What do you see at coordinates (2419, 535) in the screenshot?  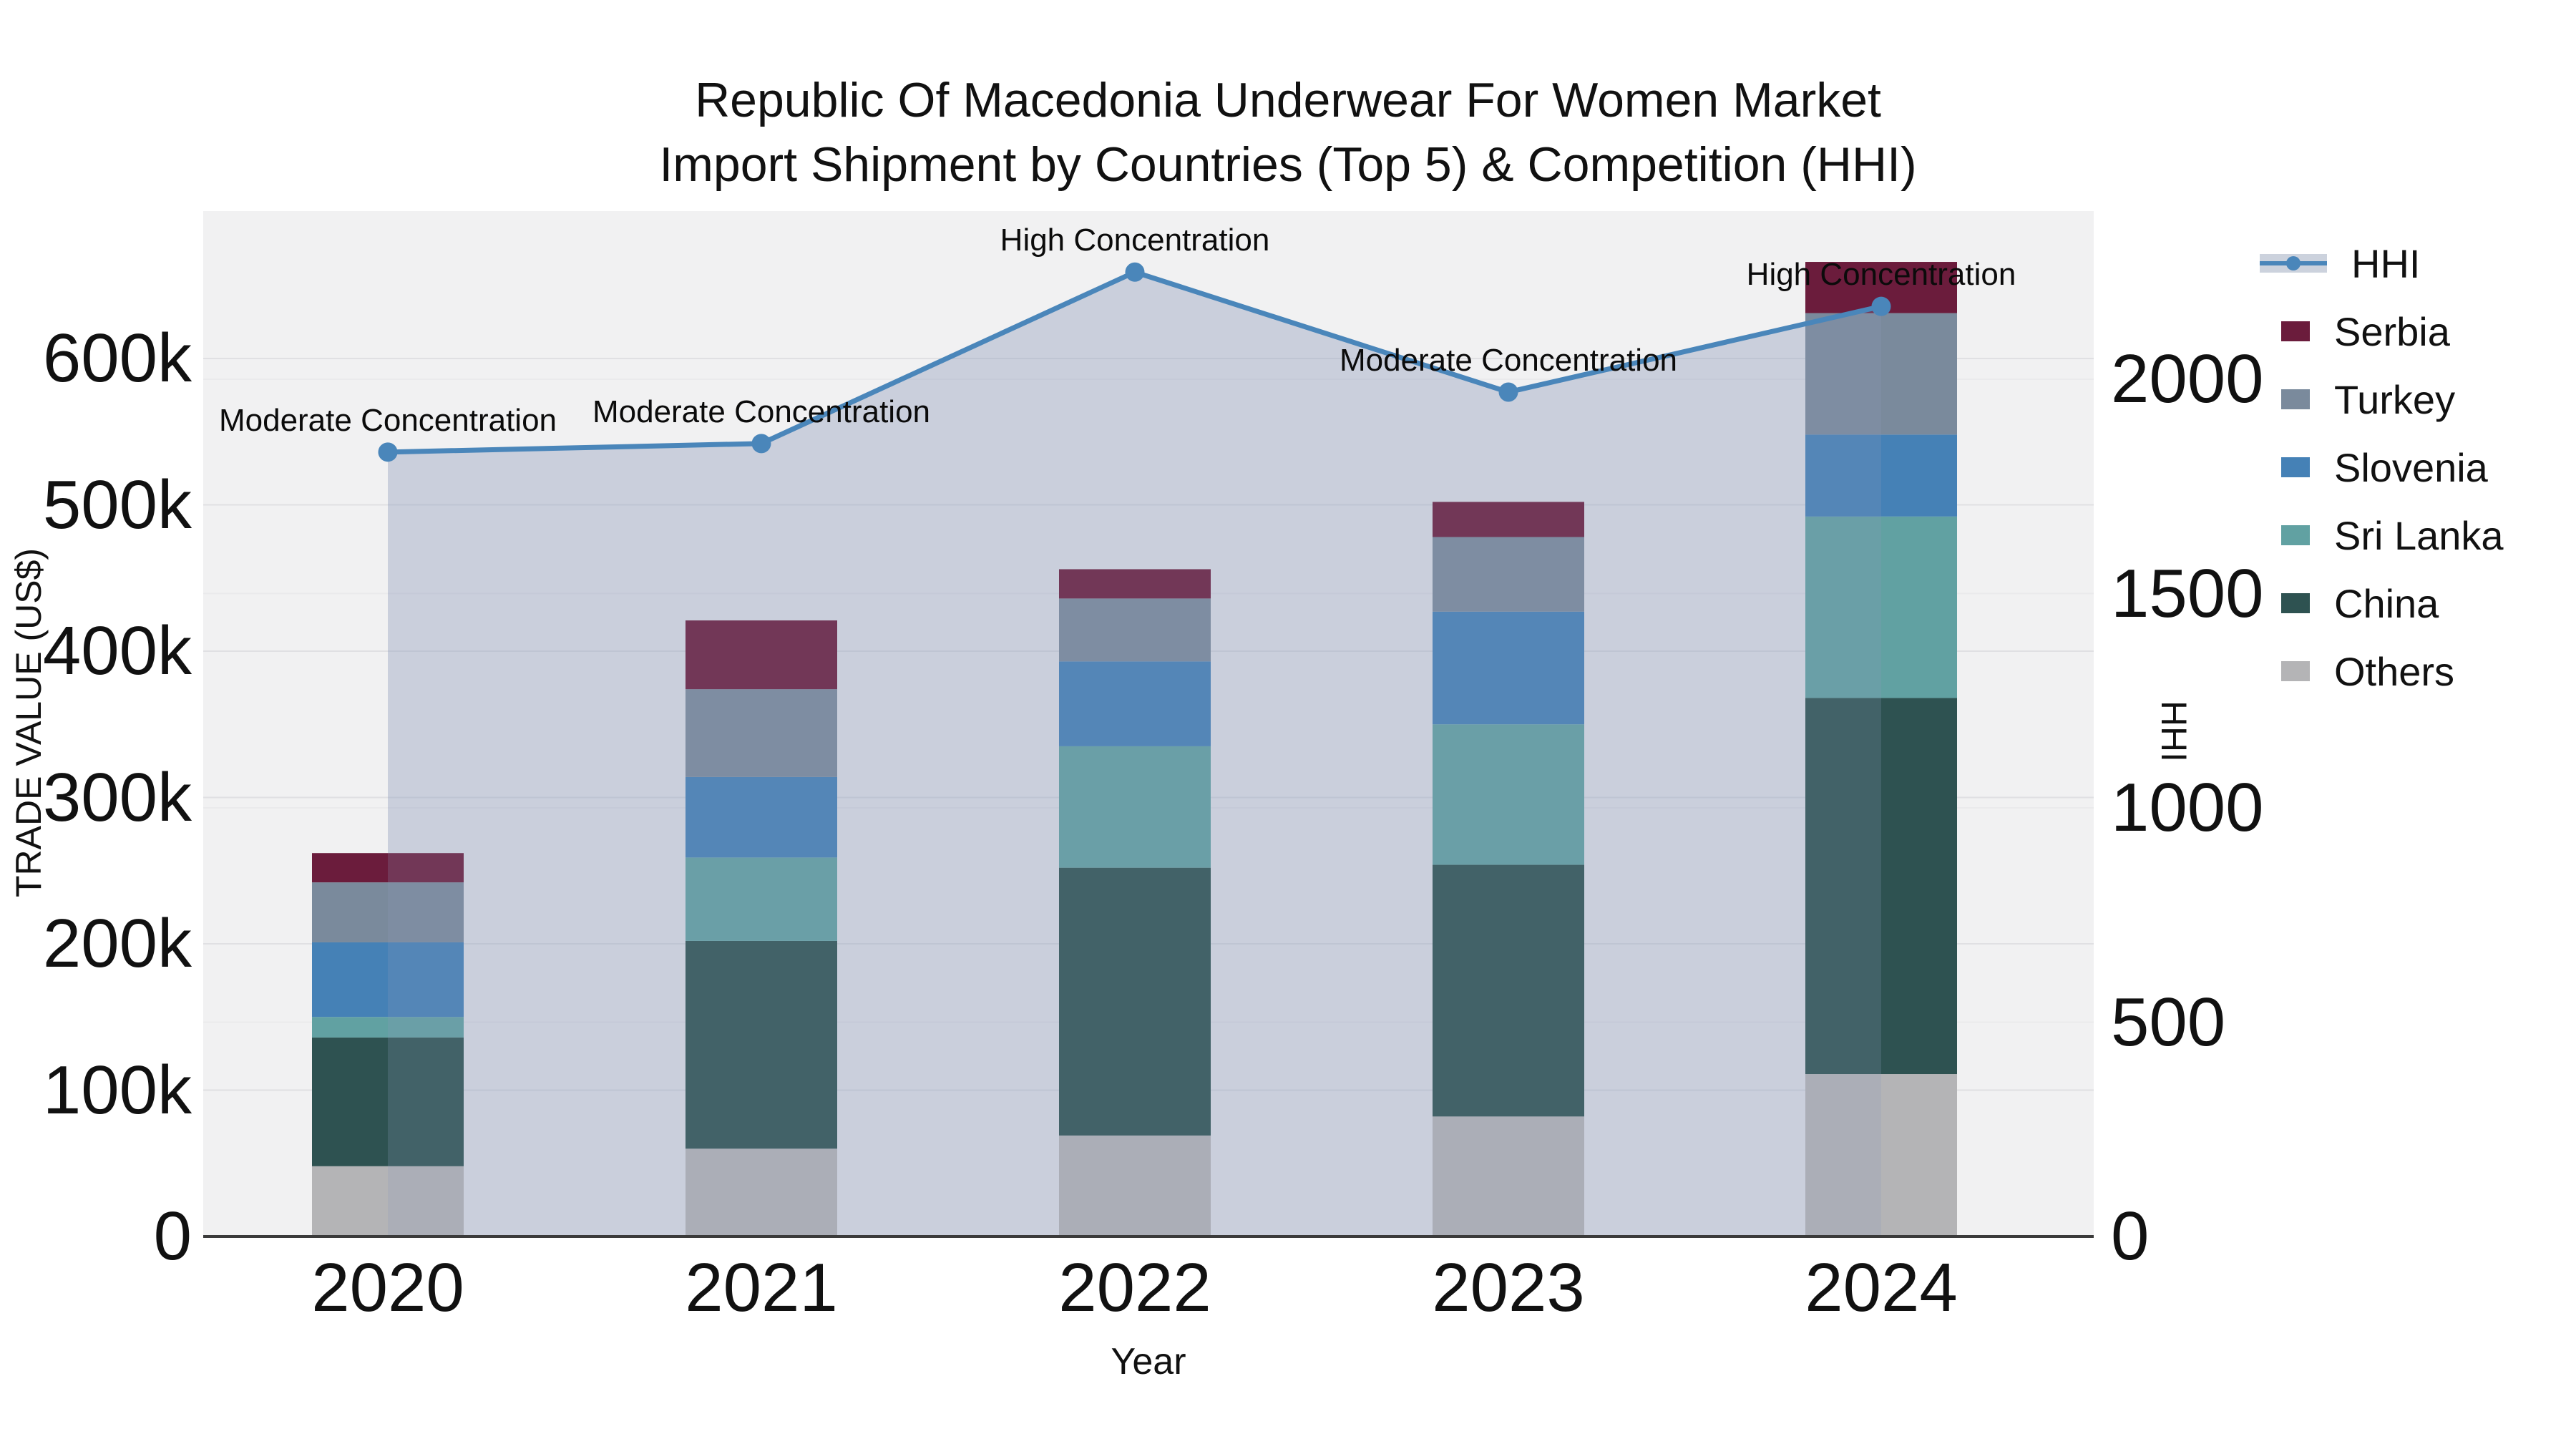 I see `legend-label: Sri Lanka` at bounding box center [2419, 535].